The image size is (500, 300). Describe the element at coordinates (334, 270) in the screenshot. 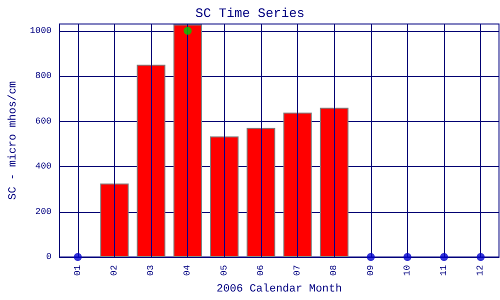

I see `x-tick-label: 08` at that location.